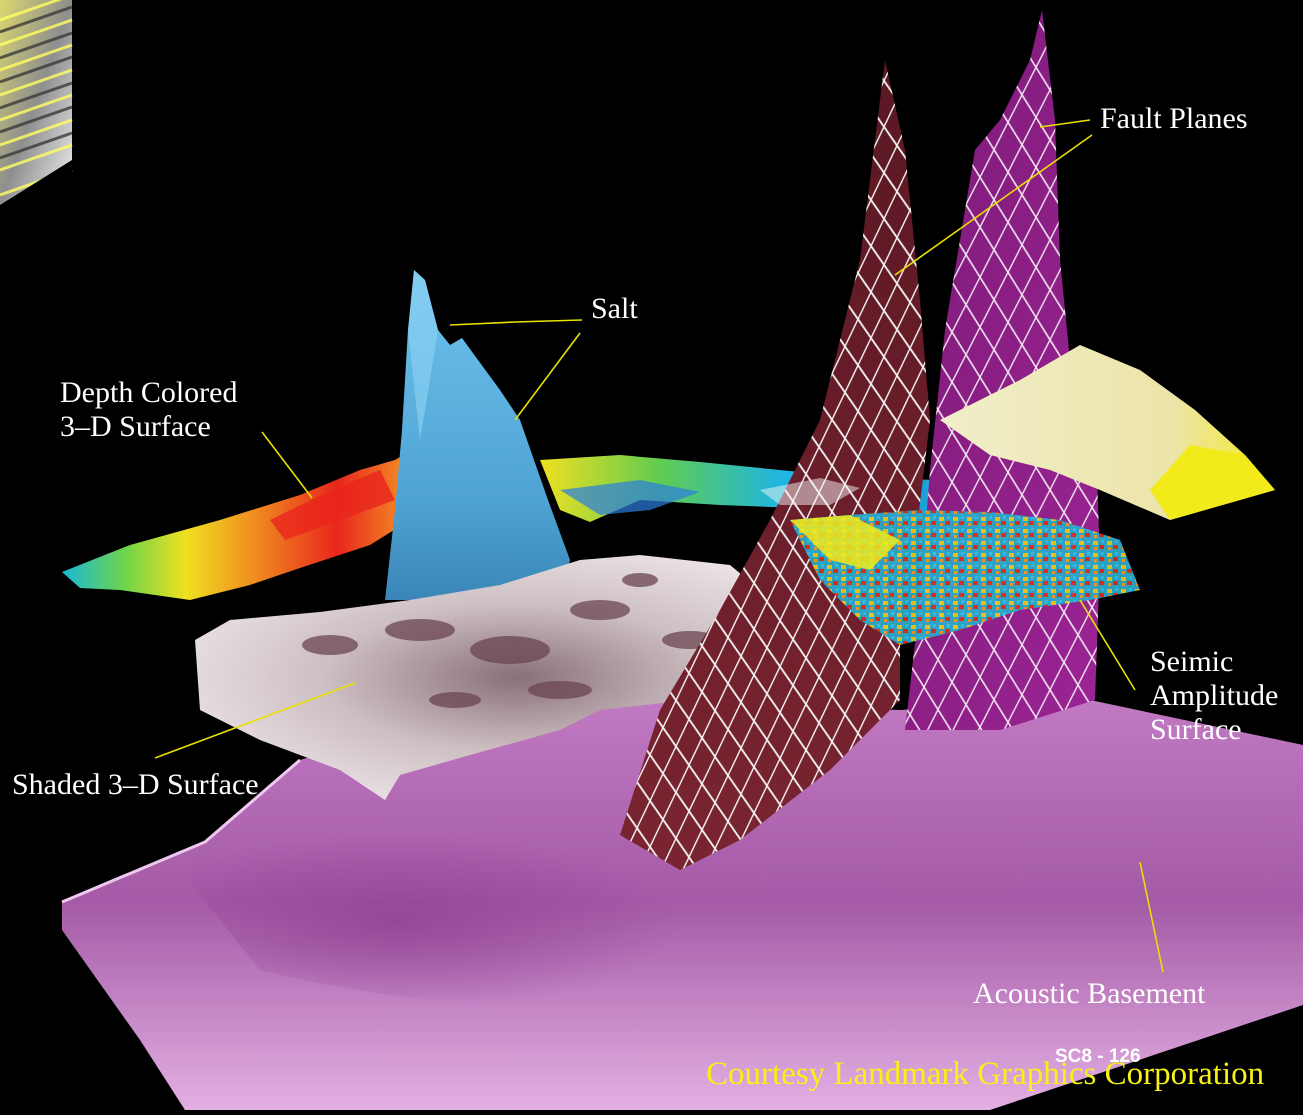  I want to click on depth-colored-label: Depth Colored 3–D Surface, so click(148, 410).